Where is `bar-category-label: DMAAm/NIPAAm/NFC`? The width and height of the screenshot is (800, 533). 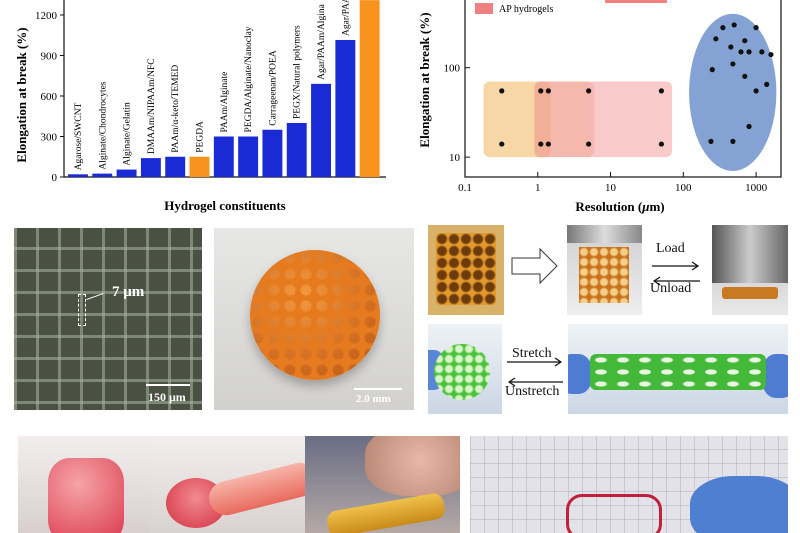
bar-category-label: DMAAm/NIPAAm/NFC is located at coordinates (152, 106).